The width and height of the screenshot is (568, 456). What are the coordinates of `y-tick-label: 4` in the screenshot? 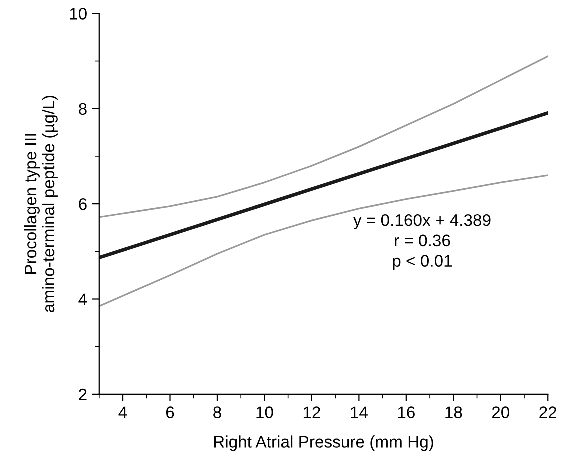 It's located at (83, 300).